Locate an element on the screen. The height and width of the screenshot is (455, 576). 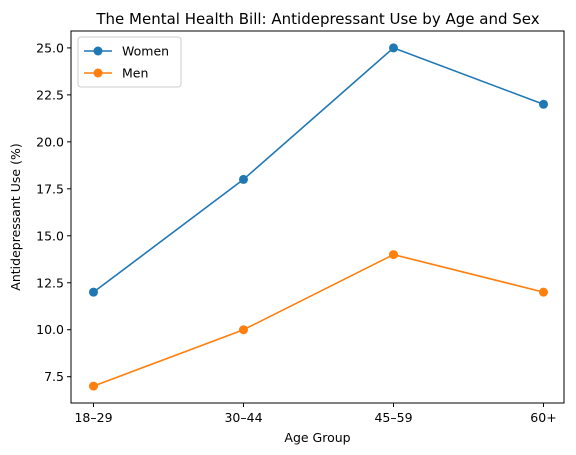
y-tick-label: 10.0 is located at coordinates (50, 329).